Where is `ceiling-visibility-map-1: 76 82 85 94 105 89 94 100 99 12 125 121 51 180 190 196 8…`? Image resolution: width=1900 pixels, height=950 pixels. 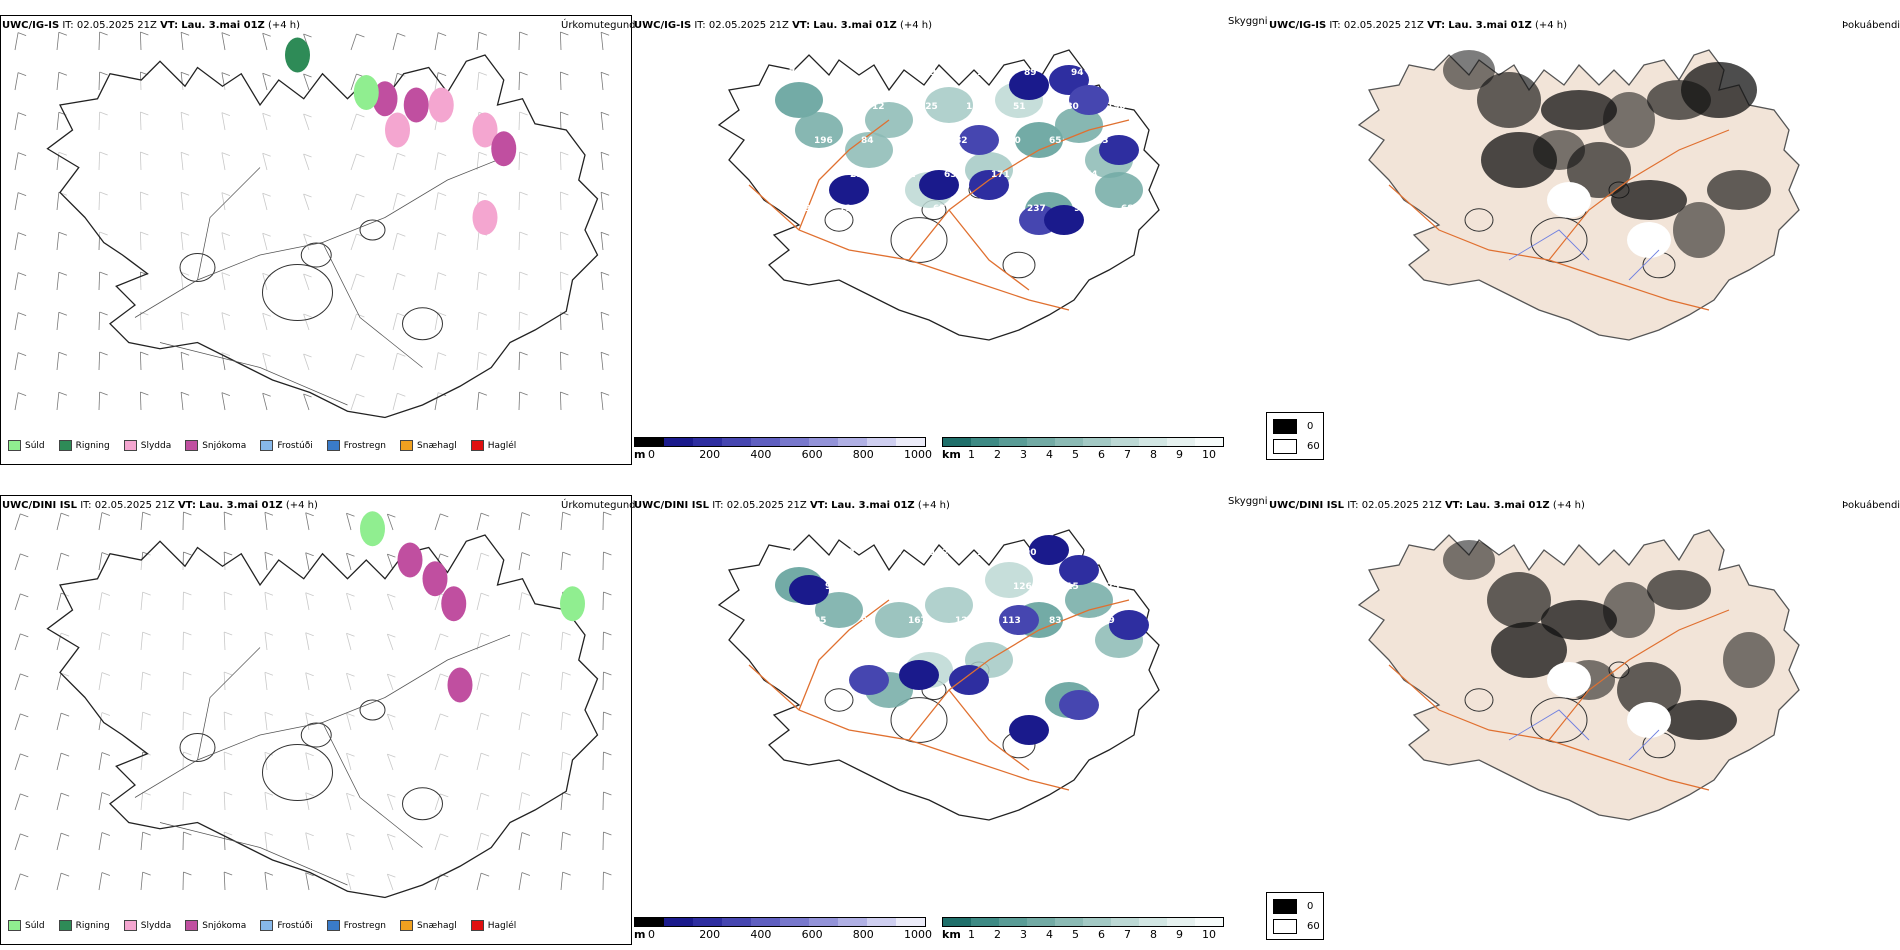 ceiling-visibility-map-1: 76 82 85 94 105 89 94 100 99 12 125 121 51 180 190 196 8… is located at coordinates (938, 195).